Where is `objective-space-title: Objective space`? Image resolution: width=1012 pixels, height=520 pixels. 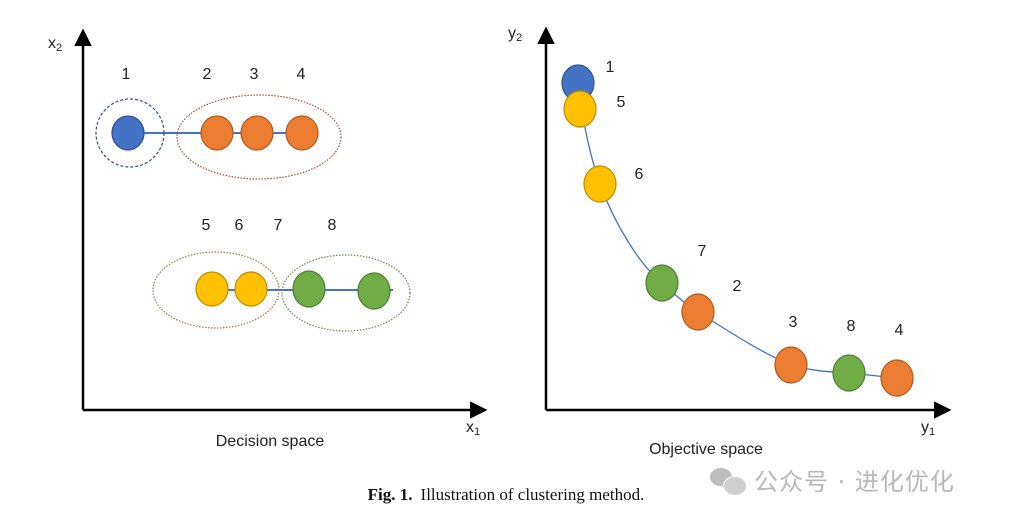
objective-space-title: Objective space is located at coordinates (706, 449).